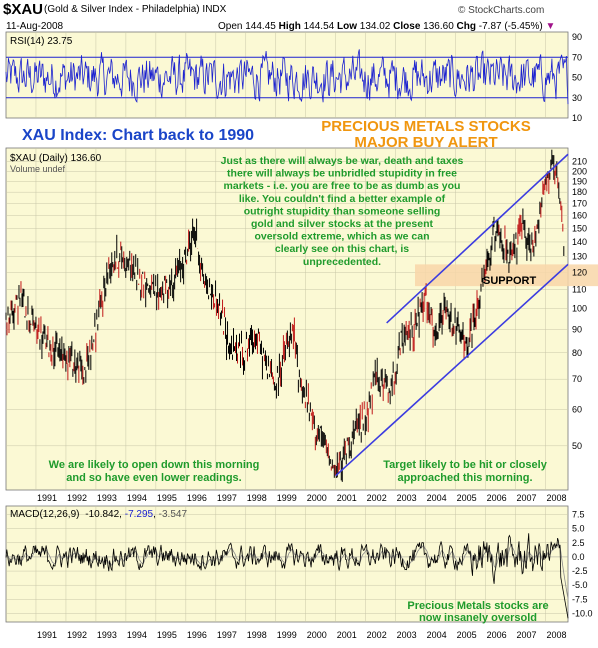  Describe the element at coordinates (407, 498) in the screenshot. I see `year-label: 2003` at that location.